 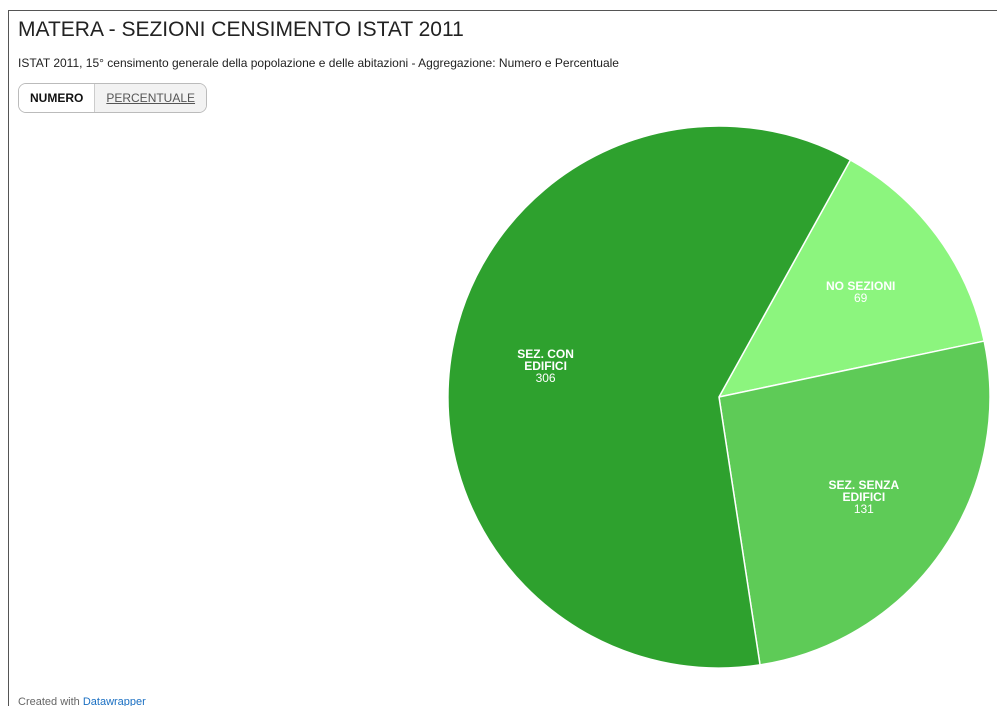 I want to click on slice-label: SEZ. SENZA EDIFICI 131, so click(x=864, y=497).